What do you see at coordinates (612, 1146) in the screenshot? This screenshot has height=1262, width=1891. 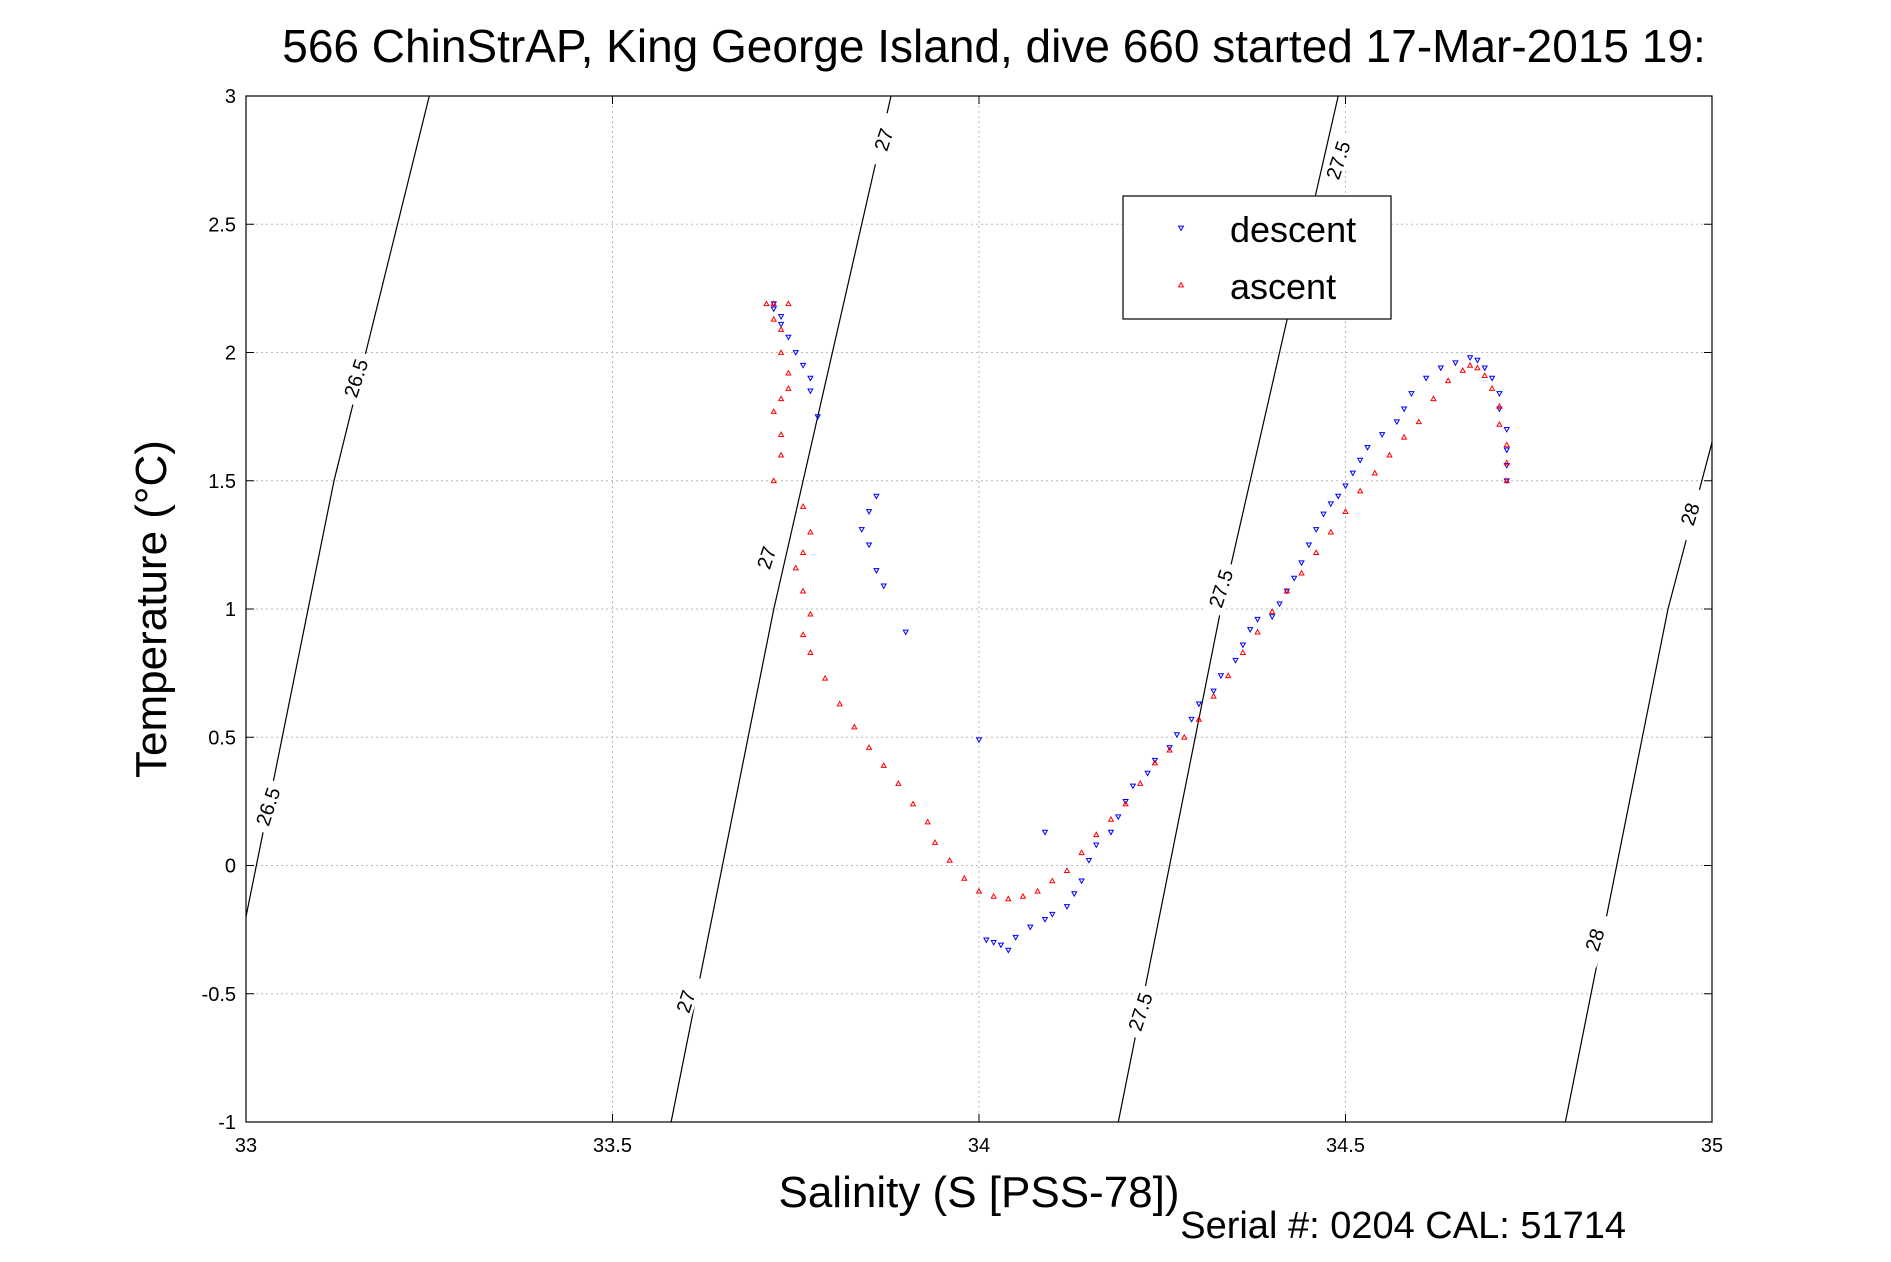 I see `x-tick-label: 33.5` at bounding box center [612, 1146].